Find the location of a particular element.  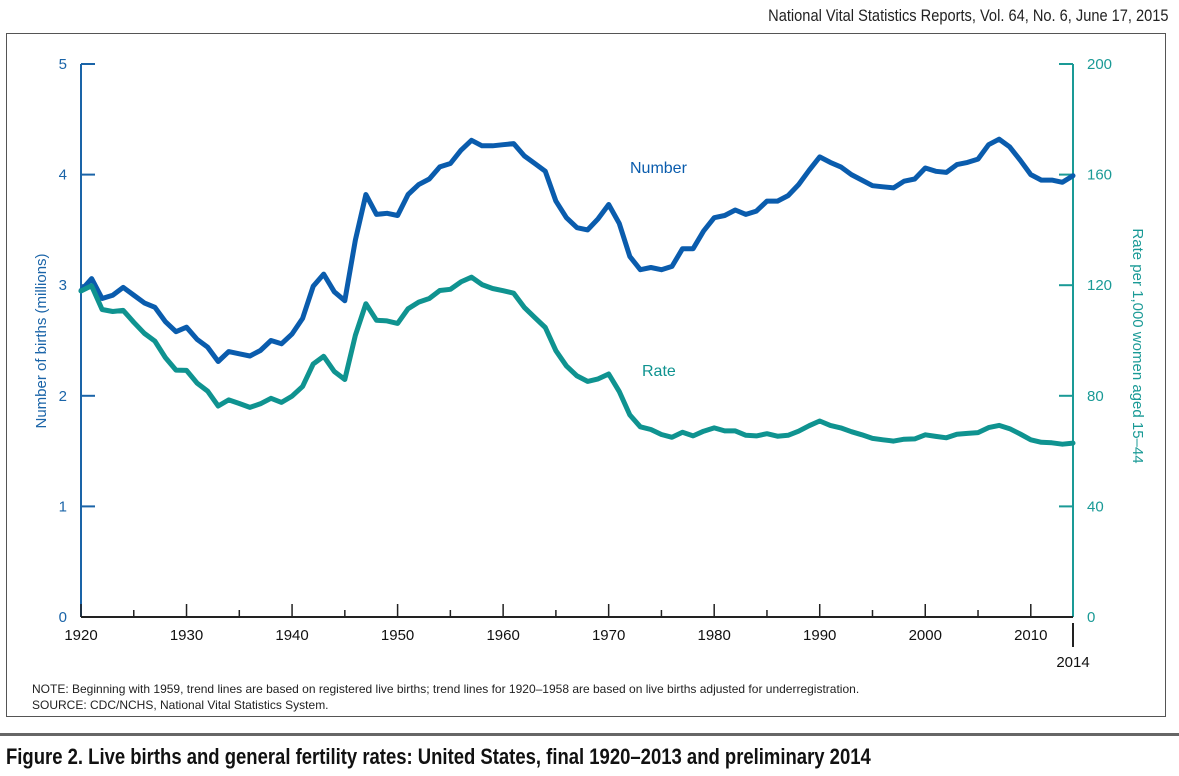

left-y-tick-label: 2 is located at coordinates (63, 396).